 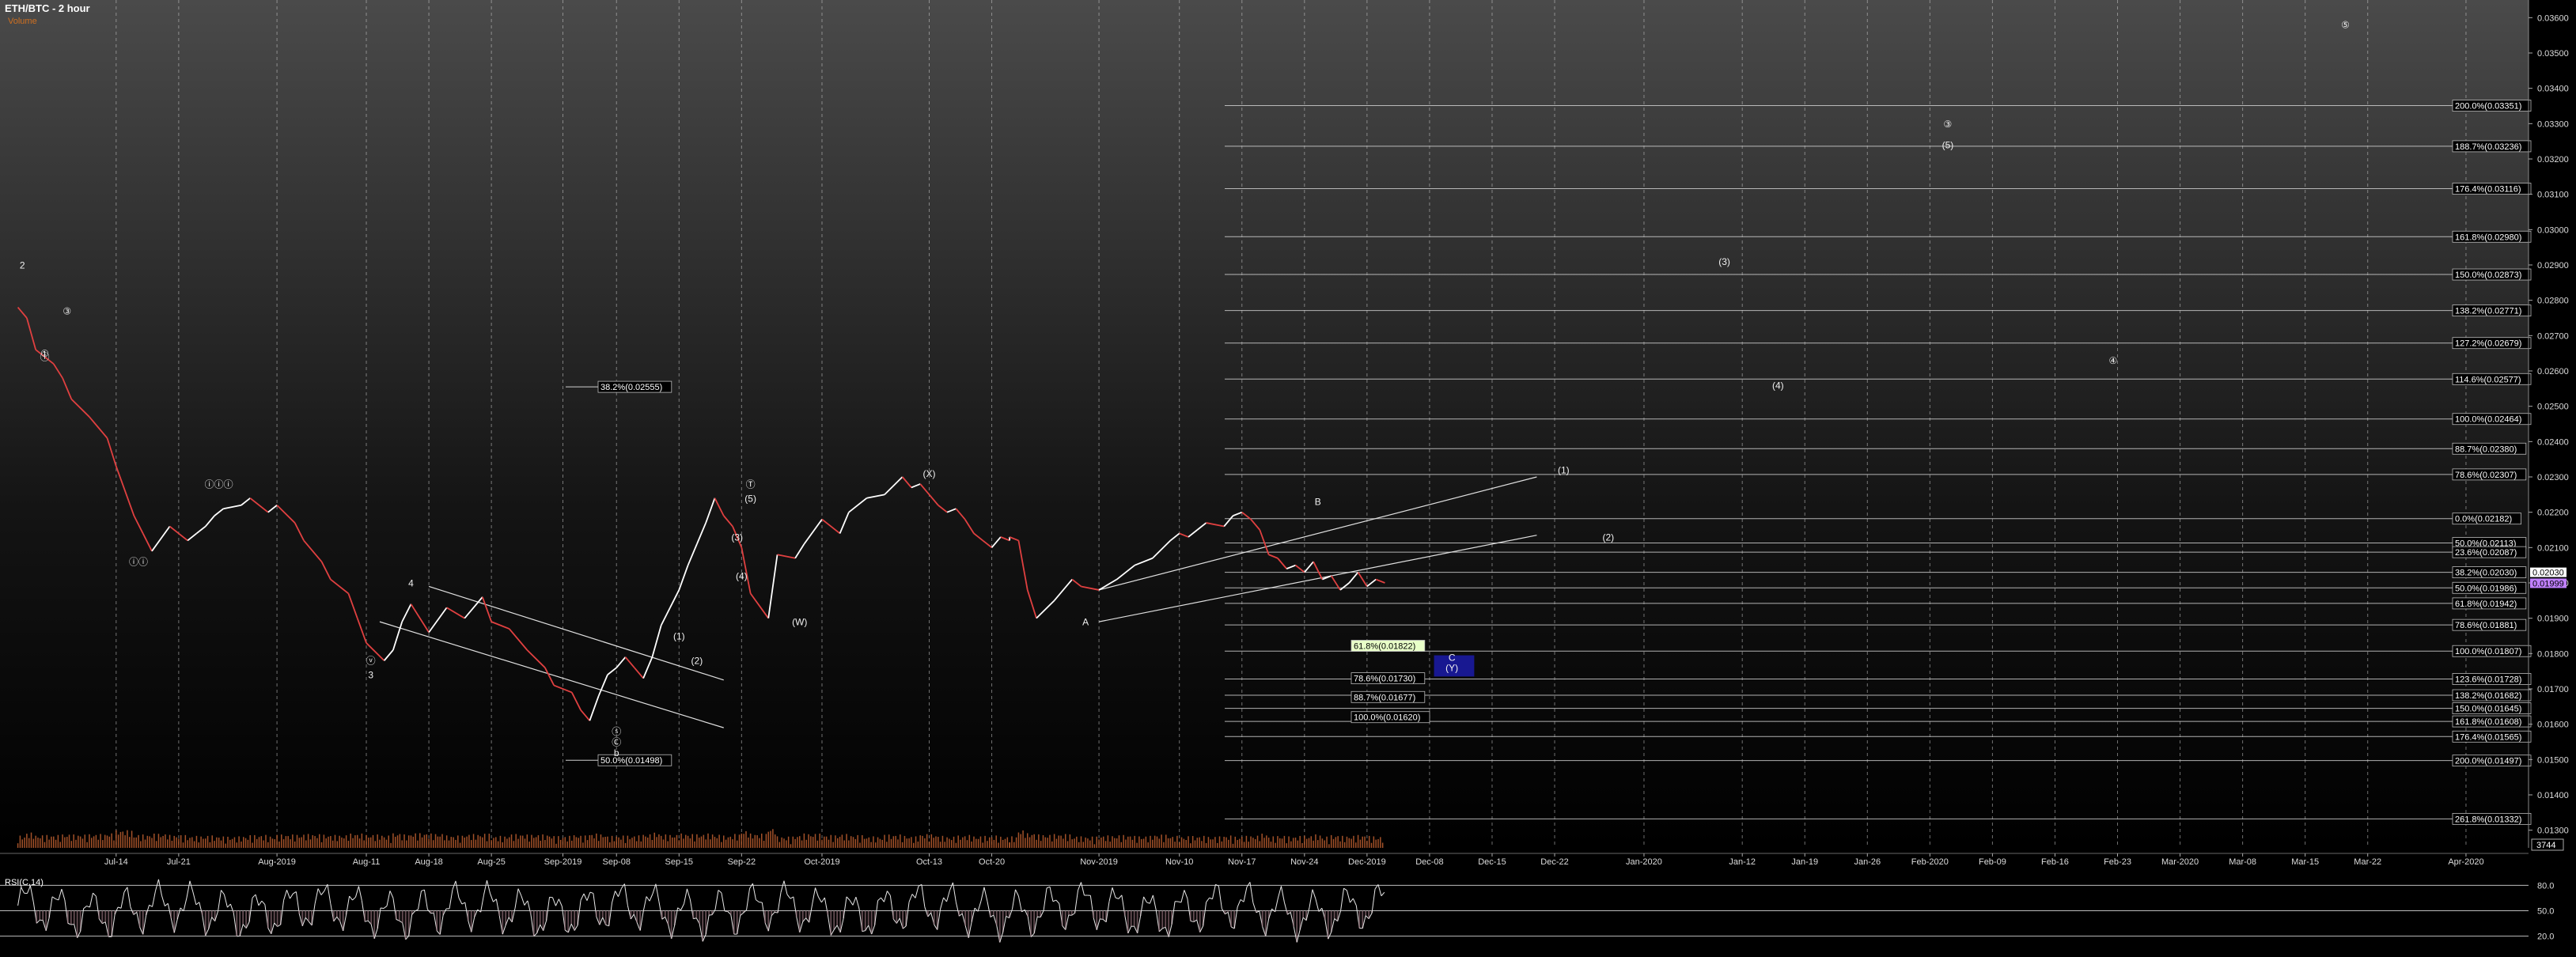 I want to click on price-tick-label: 0.03000, so click(x=2553, y=230).